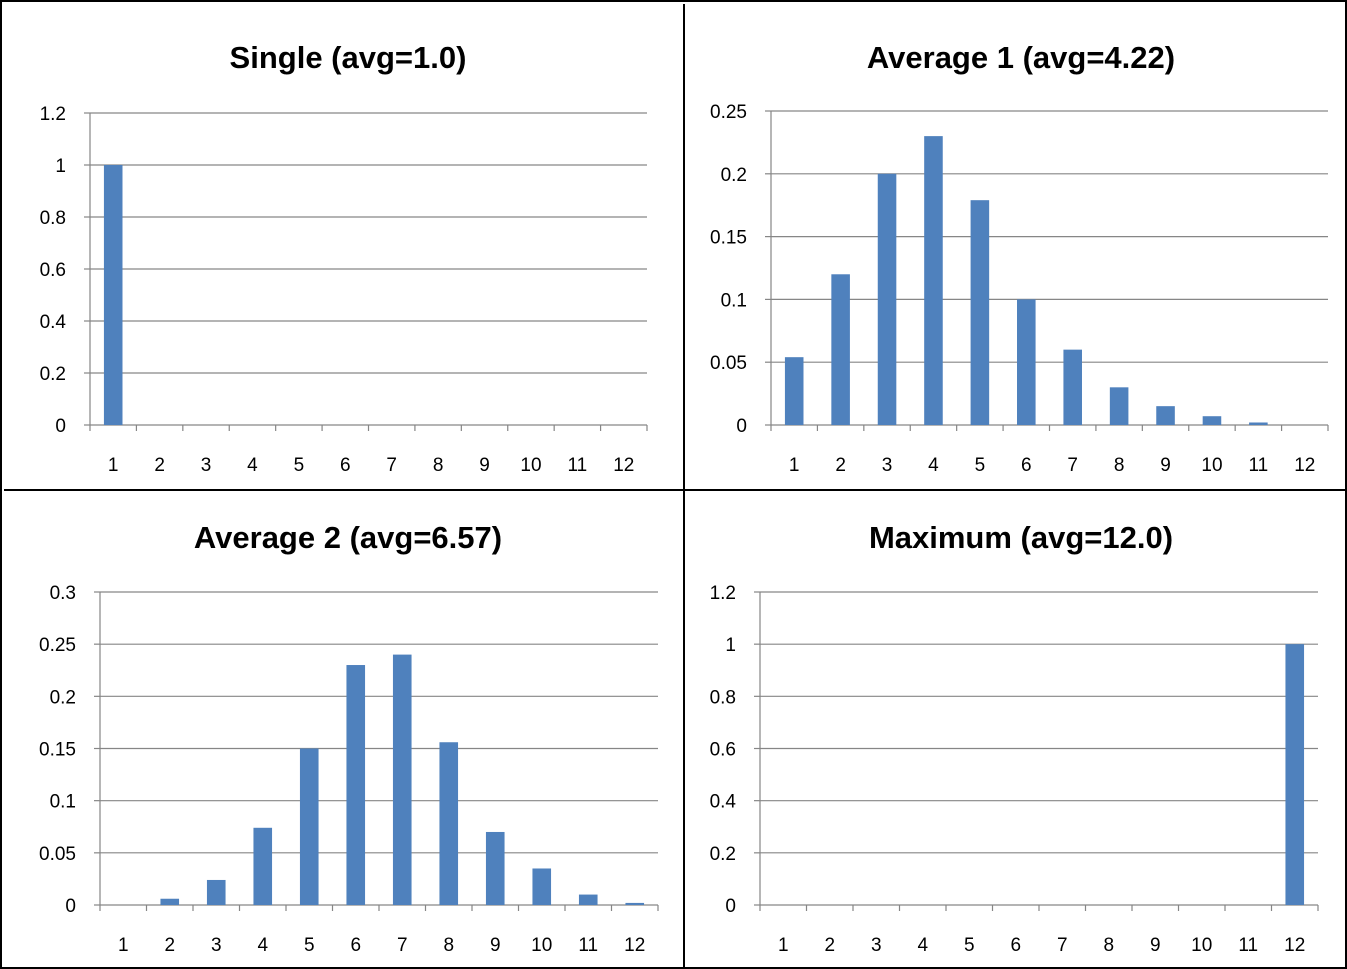 The width and height of the screenshot is (1347, 969). What do you see at coordinates (63, 593) in the screenshot?
I see `y-tick-label: 0.3` at bounding box center [63, 593].